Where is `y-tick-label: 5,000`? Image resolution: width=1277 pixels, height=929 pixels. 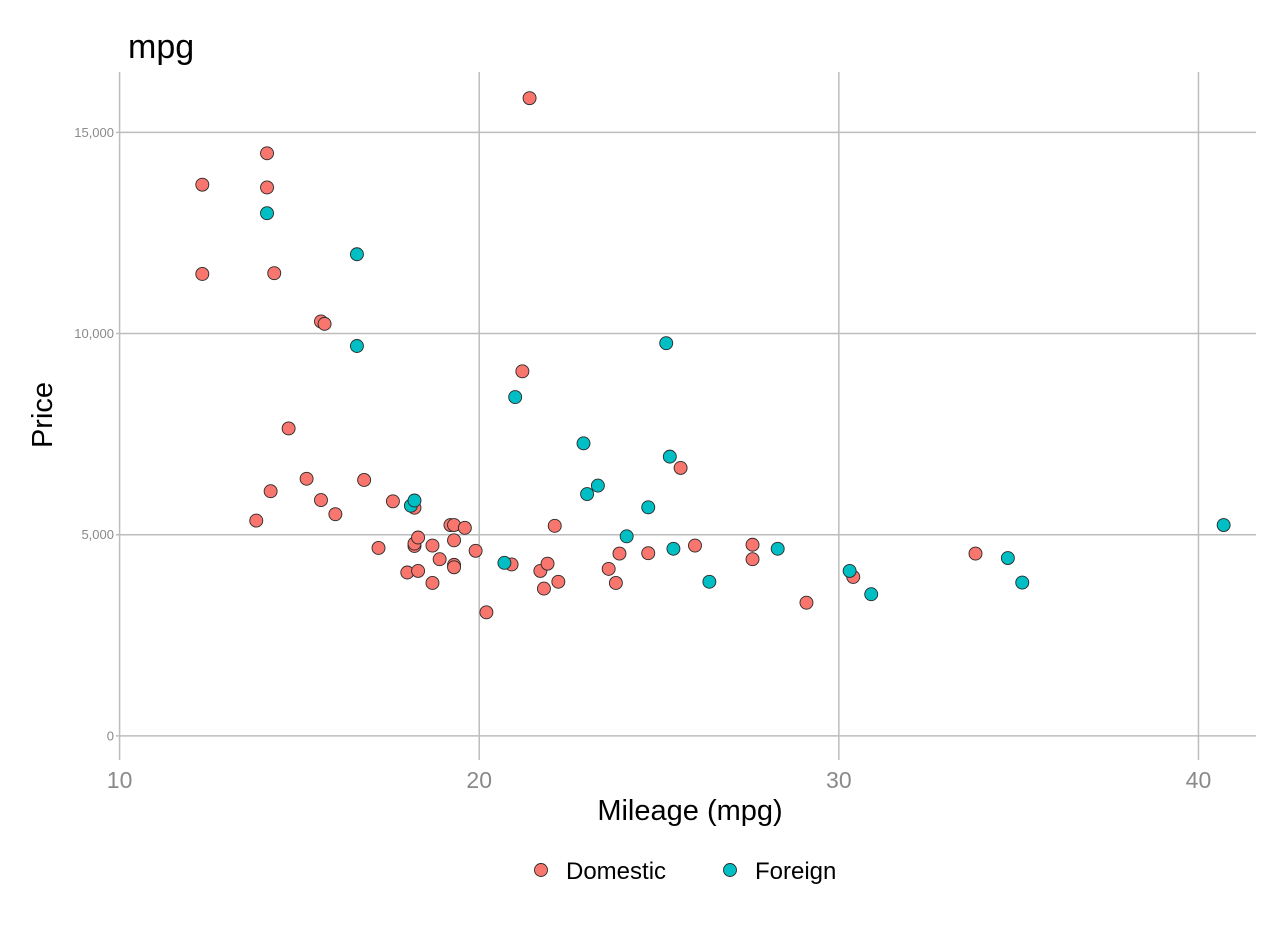 y-tick-label: 5,000 is located at coordinates (97, 534).